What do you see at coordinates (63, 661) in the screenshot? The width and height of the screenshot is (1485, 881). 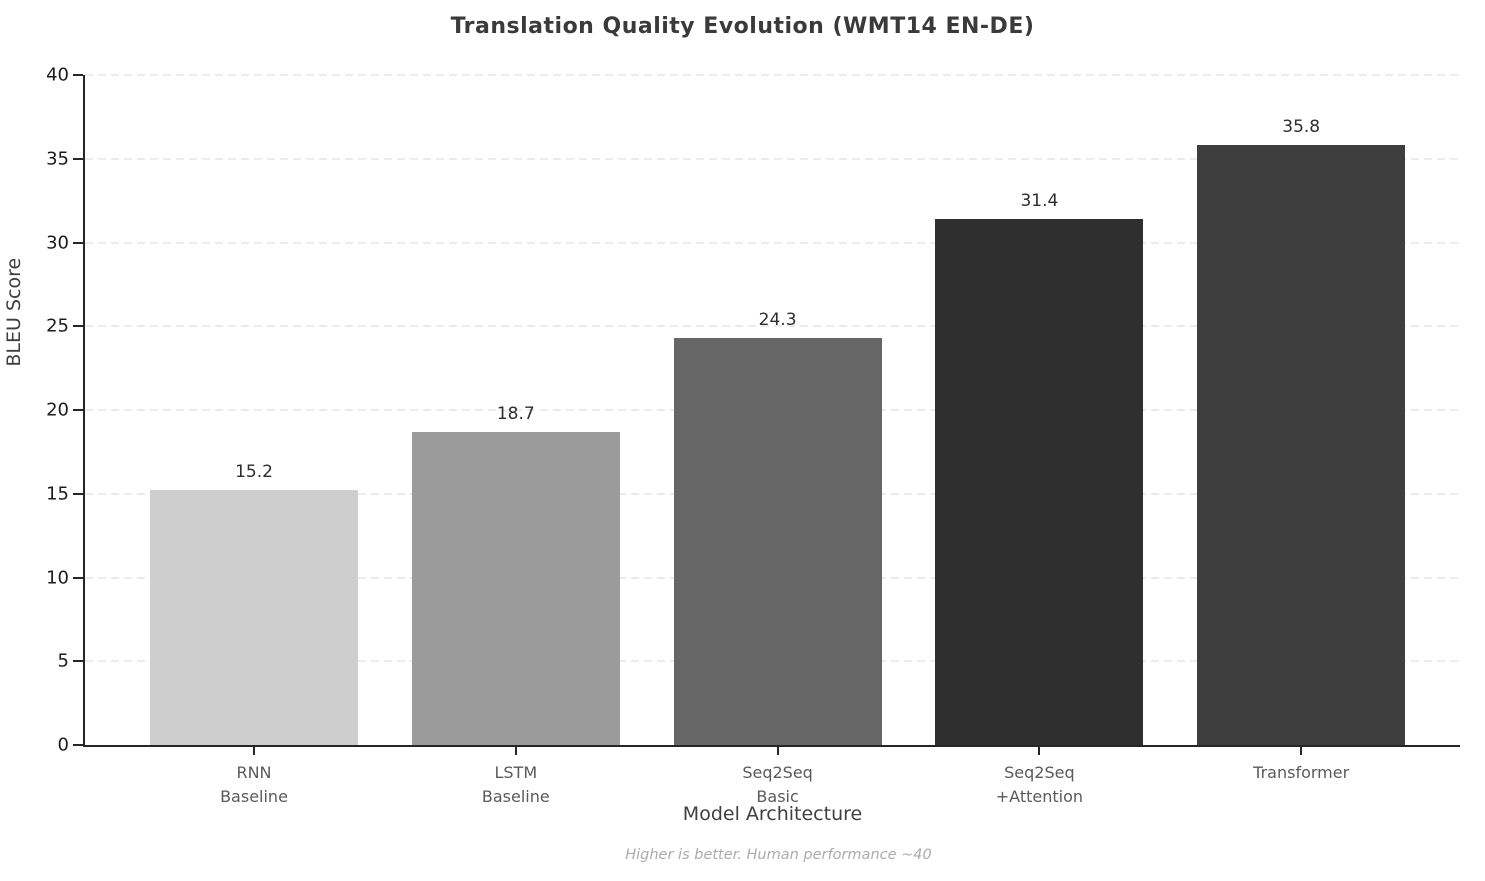 I see `y-tick-label: 5` at bounding box center [63, 661].